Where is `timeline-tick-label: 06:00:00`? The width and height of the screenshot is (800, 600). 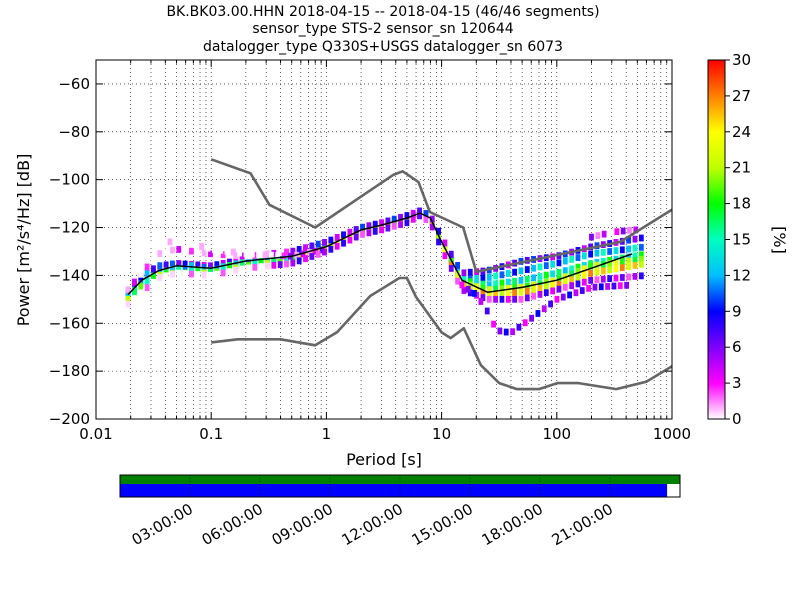 timeline-tick-label: 06:00:00 is located at coordinates (232, 524).